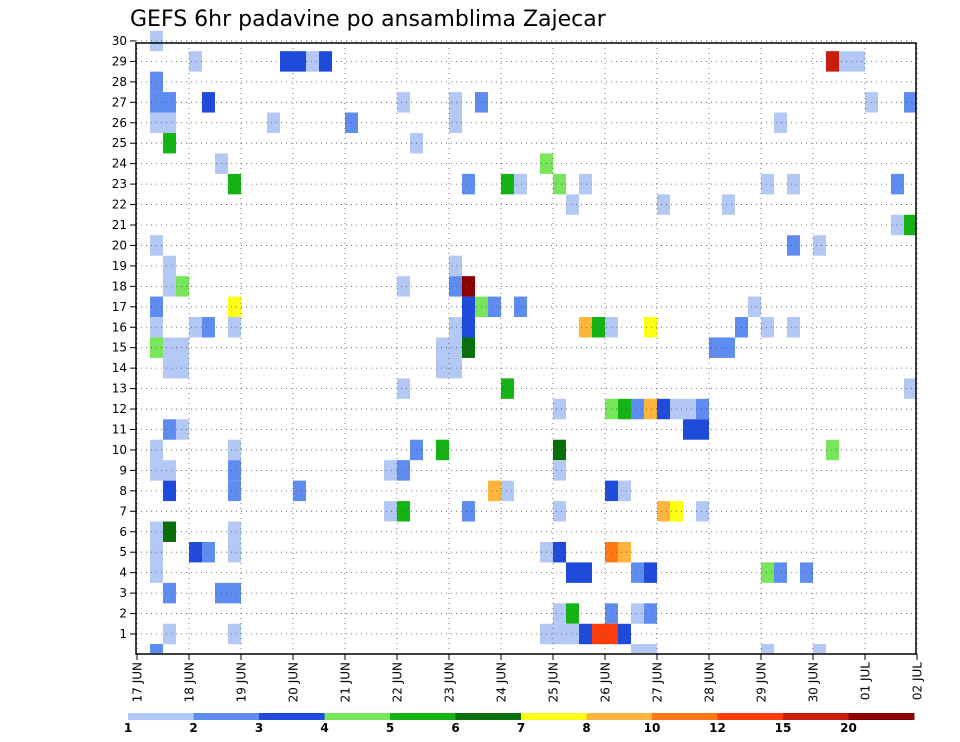 The height and width of the screenshot is (742, 960). What do you see at coordinates (502, 682) in the screenshot?
I see `x-tick-label: 24 JUN` at bounding box center [502, 682].